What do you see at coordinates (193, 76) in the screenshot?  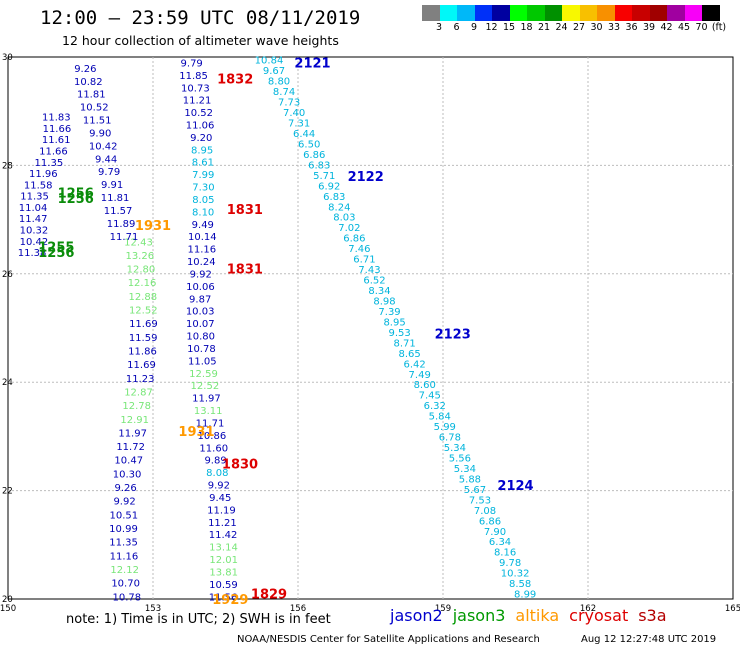 I see `jason2-value: 11.85` at bounding box center [193, 76].